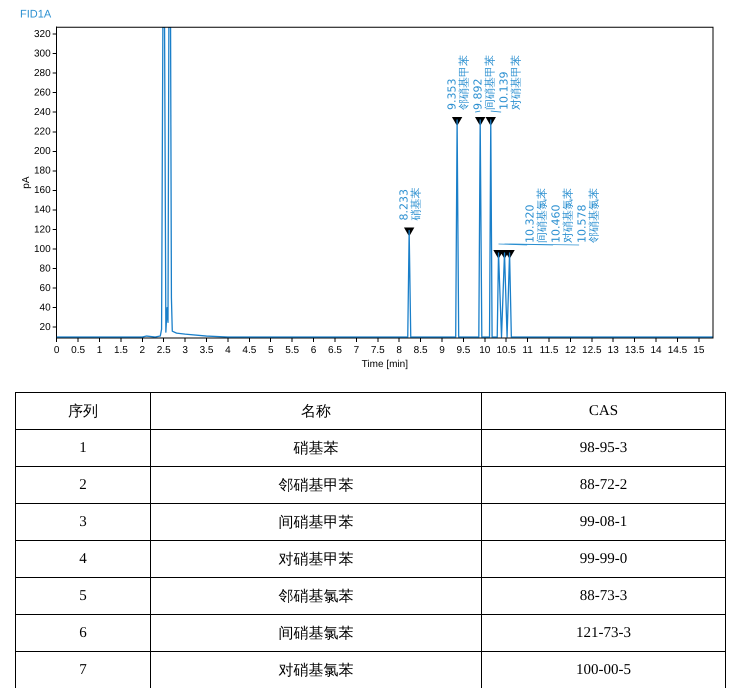 Image resolution: width=743 pixels, height=688 pixels. What do you see at coordinates (271, 350) in the screenshot?
I see `x-tick-label: 5` at bounding box center [271, 350].